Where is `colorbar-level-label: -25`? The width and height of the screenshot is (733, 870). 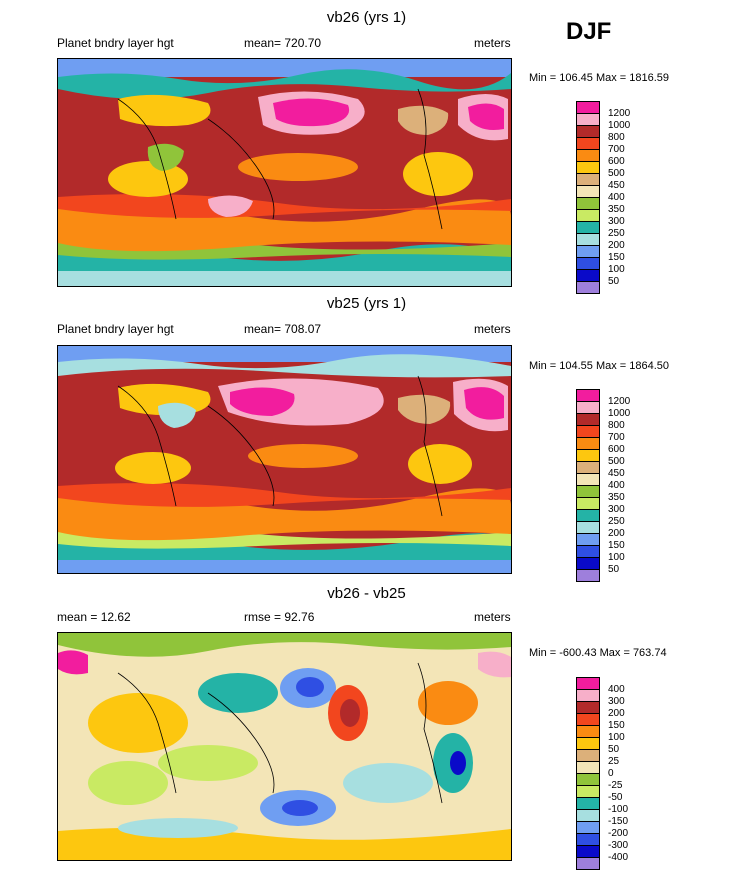 colorbar-level-label: -25 is located at coordinates (615, 785).